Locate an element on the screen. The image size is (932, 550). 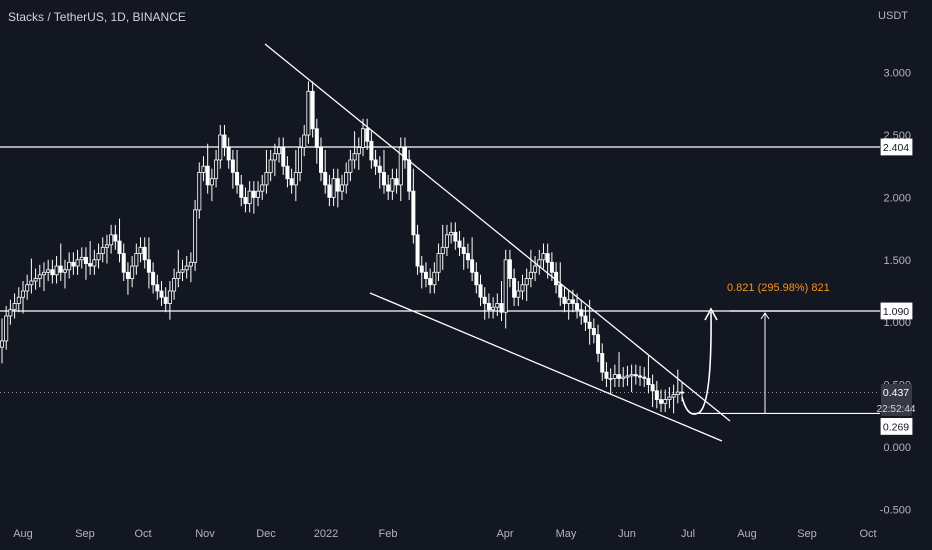
x-tick-label: Jul is located at coordinates (688, 534).